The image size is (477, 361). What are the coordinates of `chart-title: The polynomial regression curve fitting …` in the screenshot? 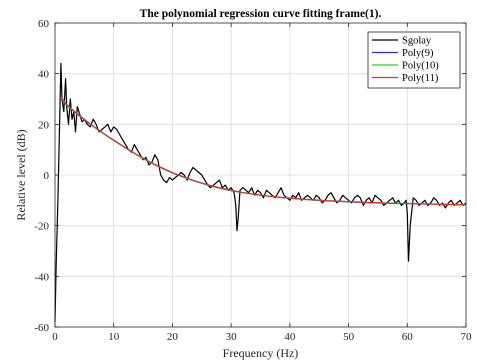 It's located at (261, 14).